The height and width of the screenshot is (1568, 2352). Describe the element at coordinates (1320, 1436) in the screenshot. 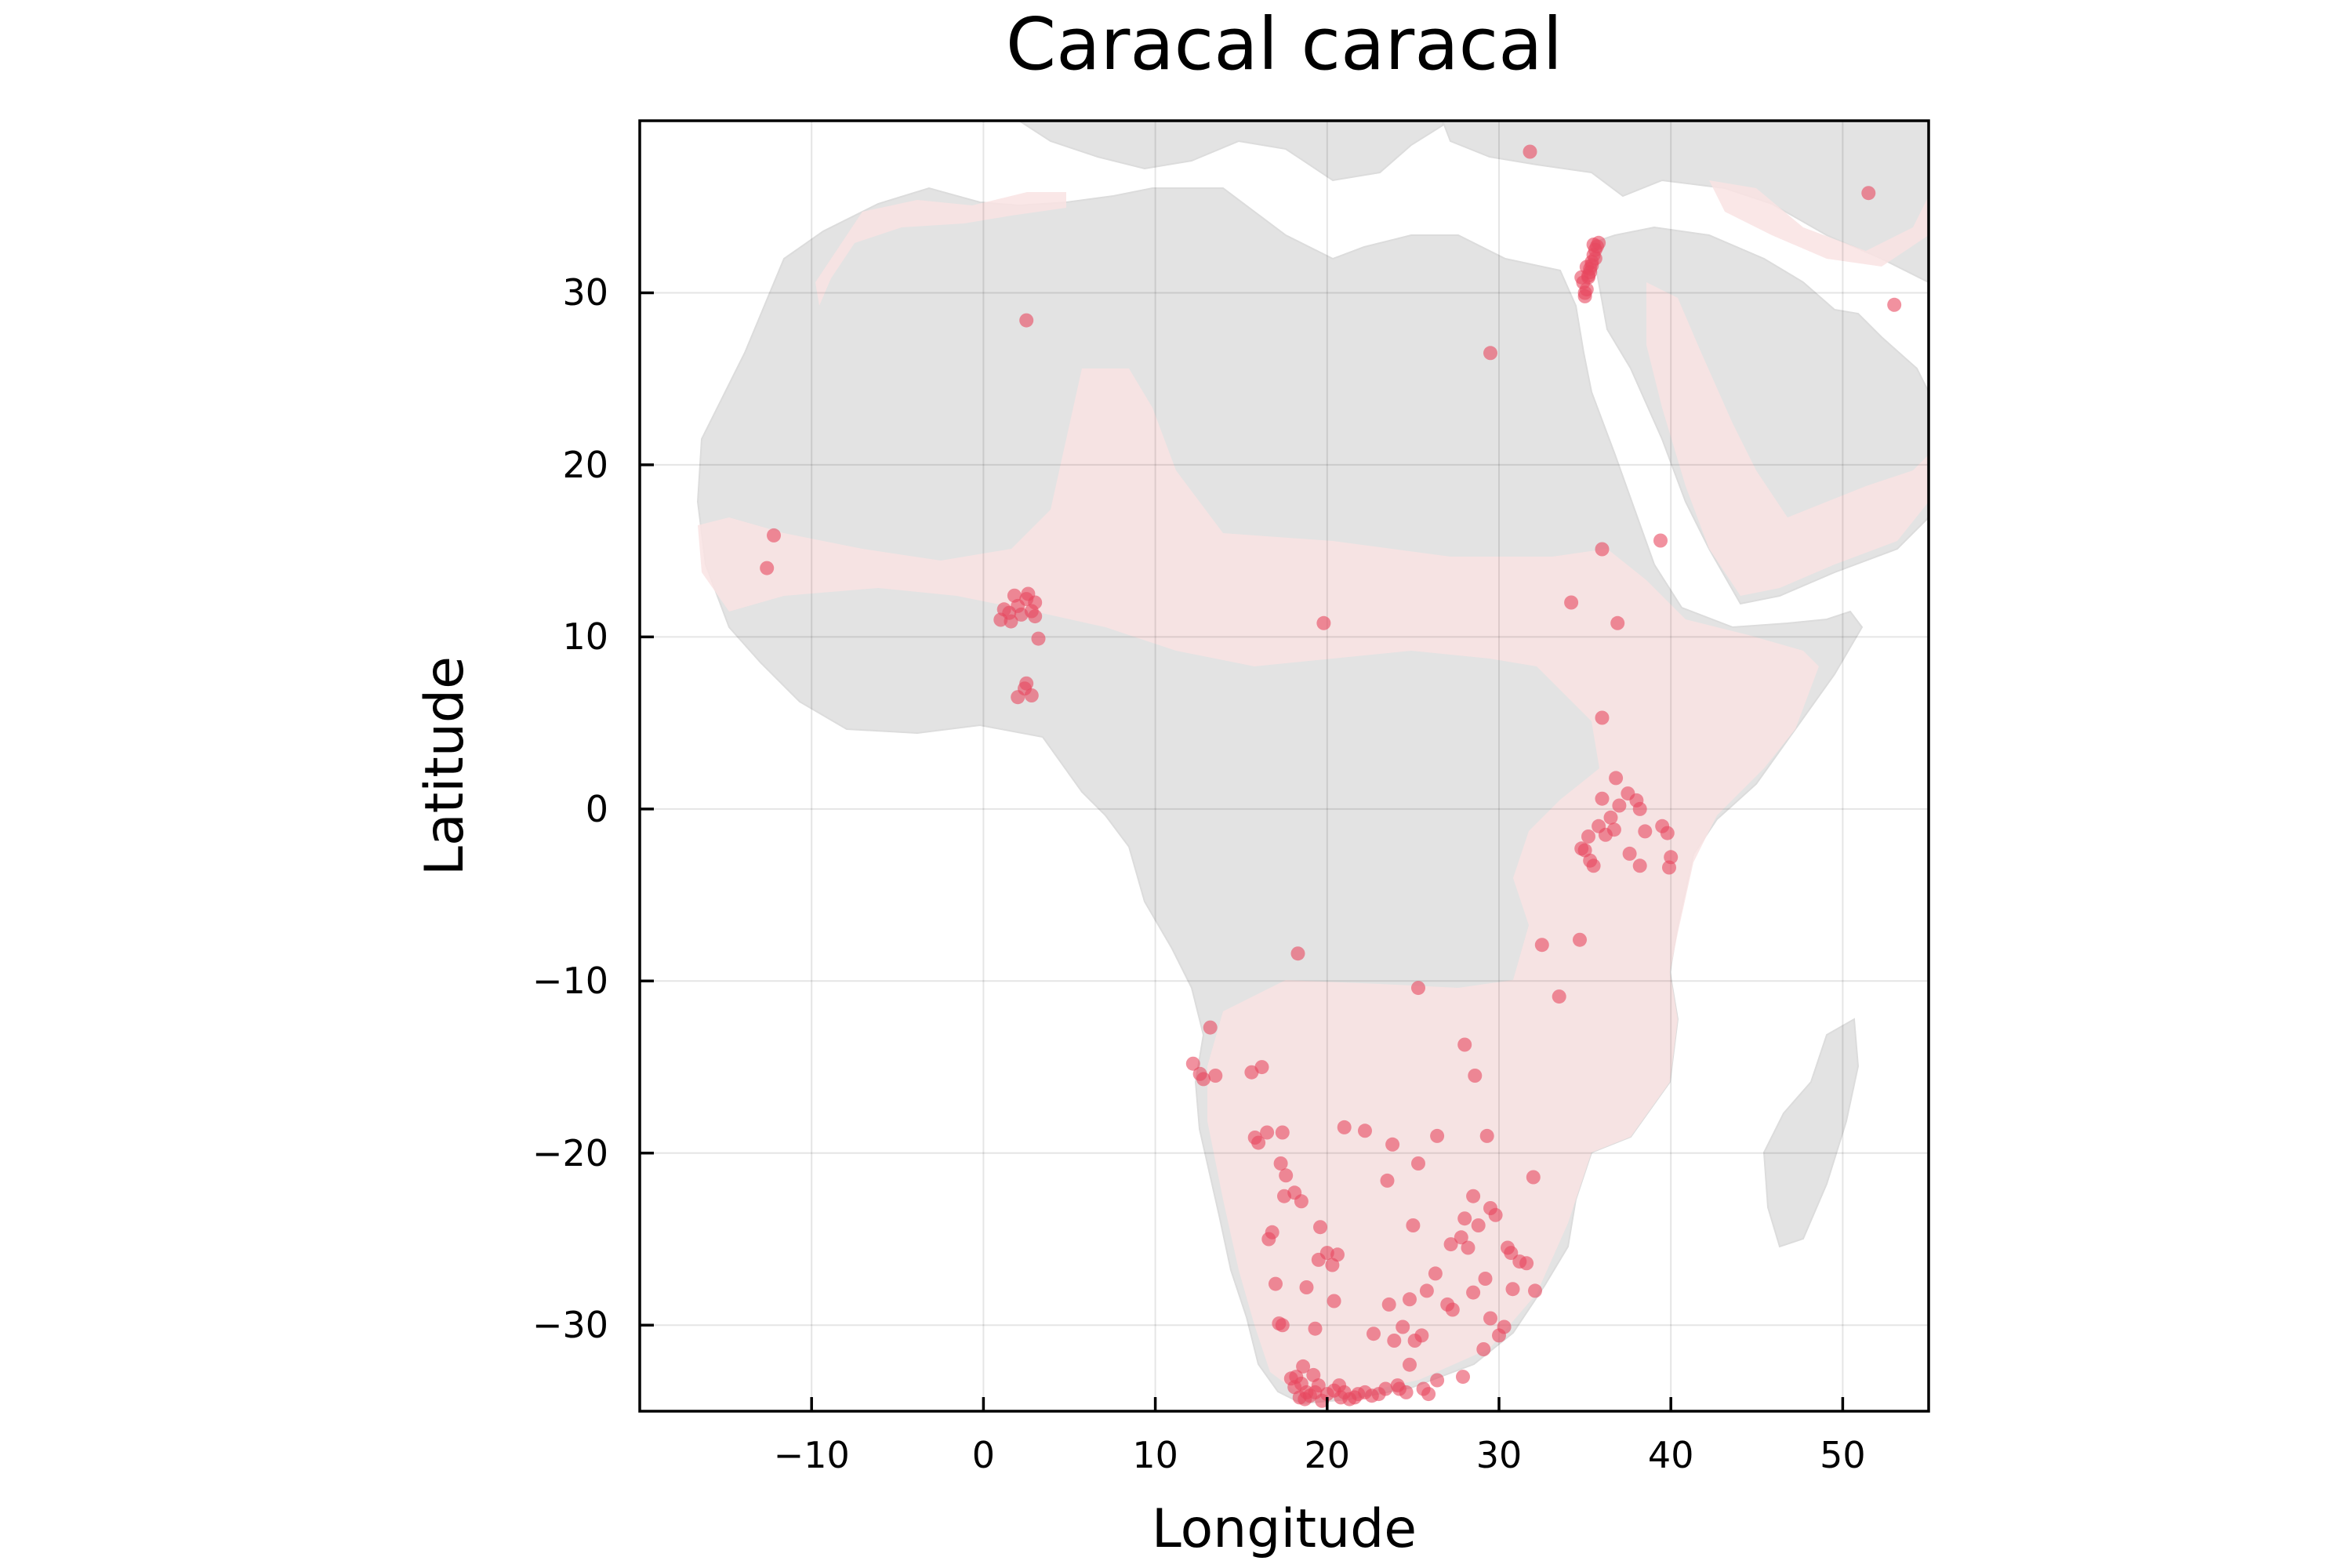

I see `x-axis: −10 0 10 20 30 40 50` at that location.